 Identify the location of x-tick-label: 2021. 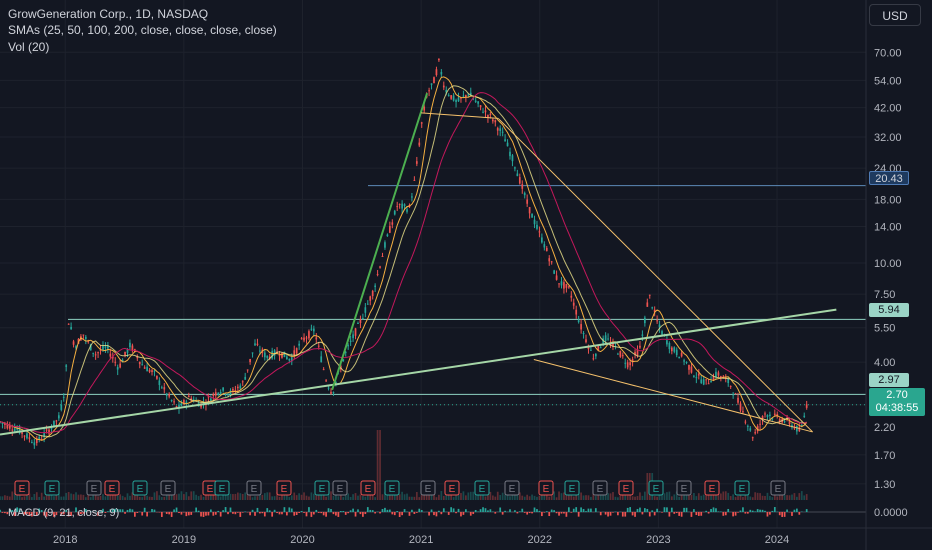
(421, 540).